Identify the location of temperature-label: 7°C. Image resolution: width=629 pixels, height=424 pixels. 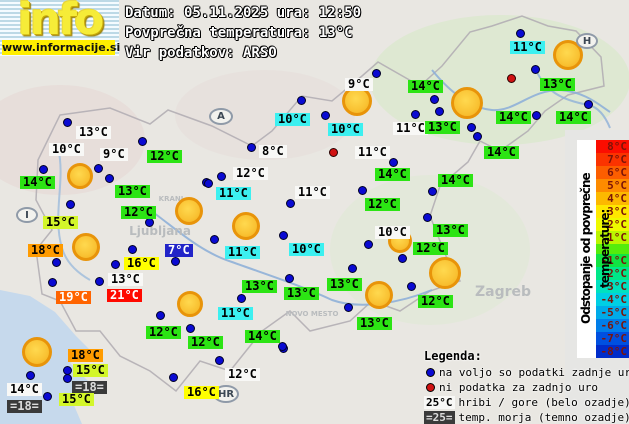
(179, 250).